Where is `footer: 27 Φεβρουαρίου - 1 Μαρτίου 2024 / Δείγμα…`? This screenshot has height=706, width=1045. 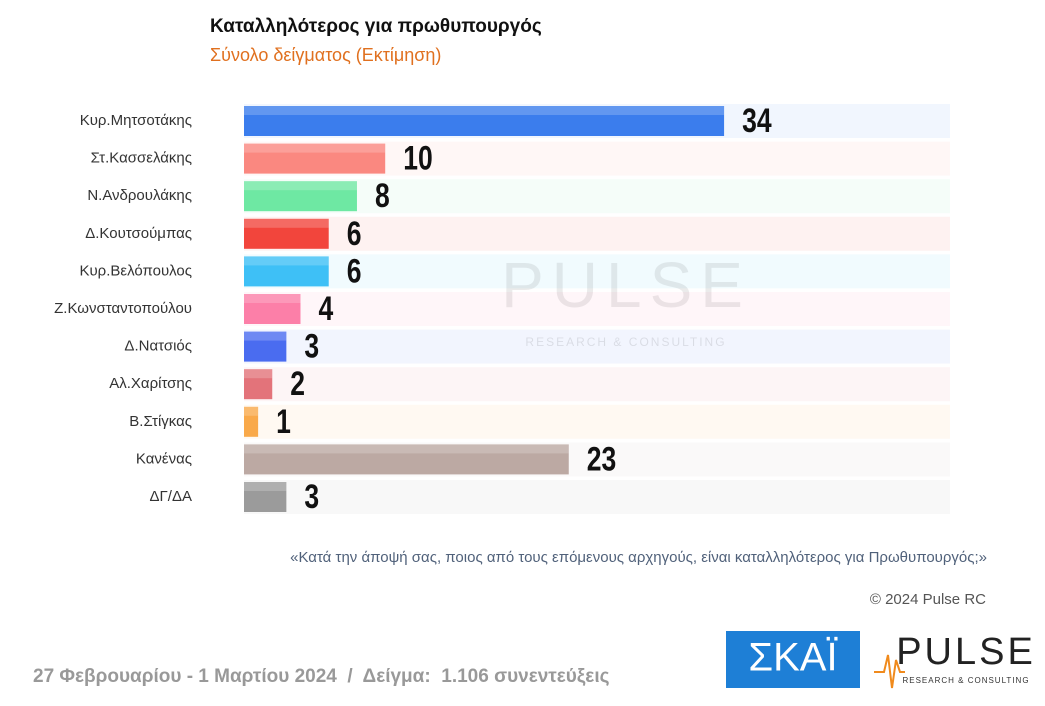
footer: 27 Φεβρουαρίου - 1 Μαρτίου 2024 / Δείγμα… is located at coordinates (321, 676).